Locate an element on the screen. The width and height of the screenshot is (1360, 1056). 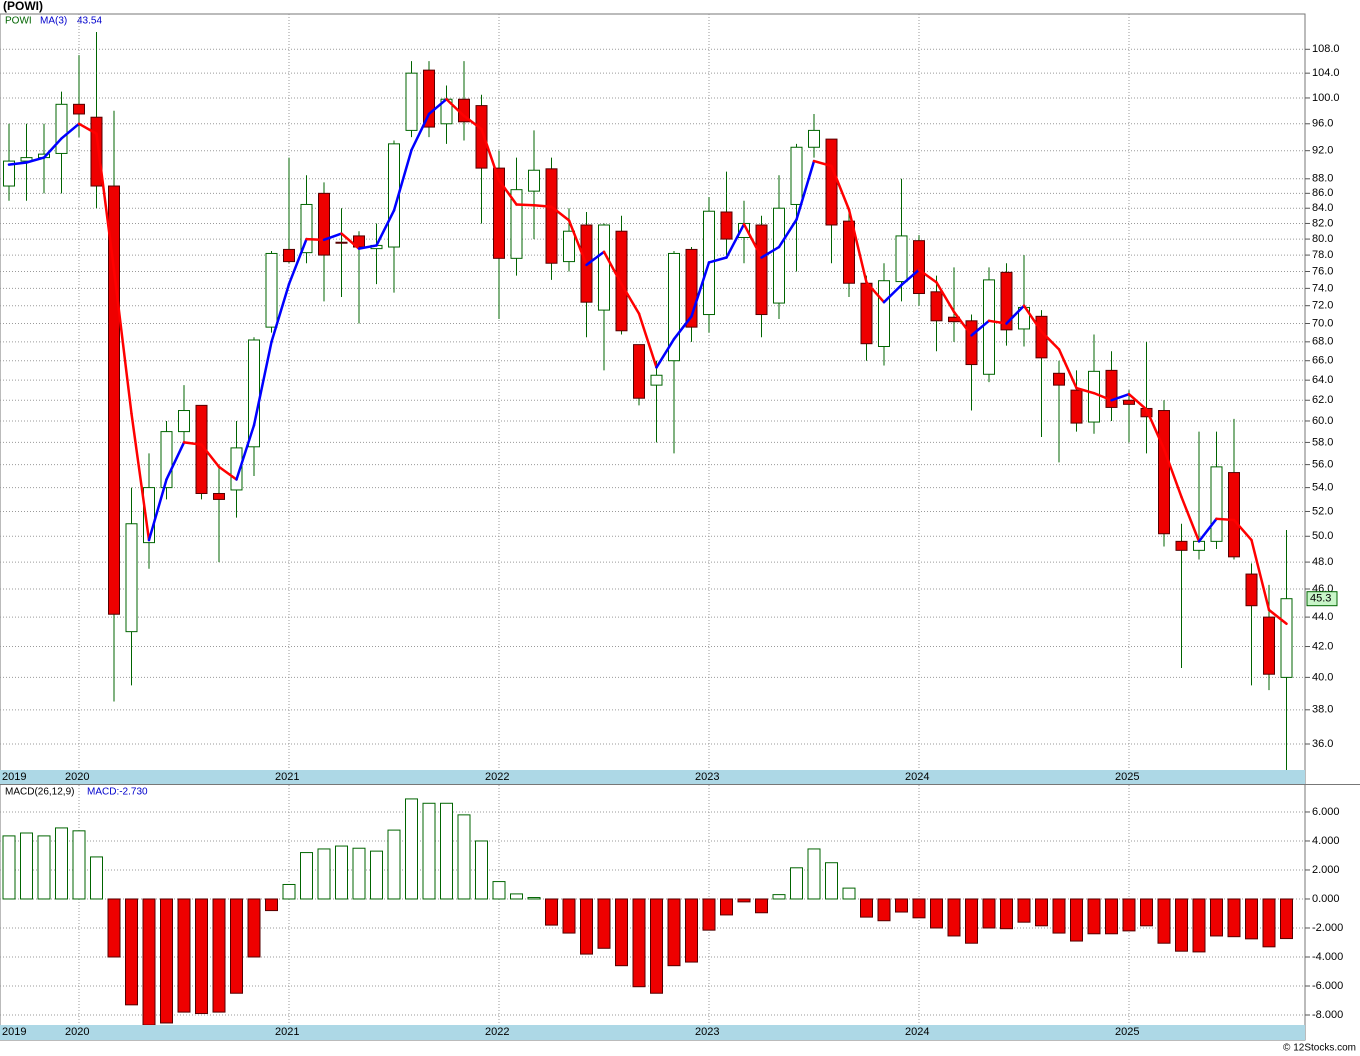
y-tick-label: 84.0 is located at coordinates (1322, 208).